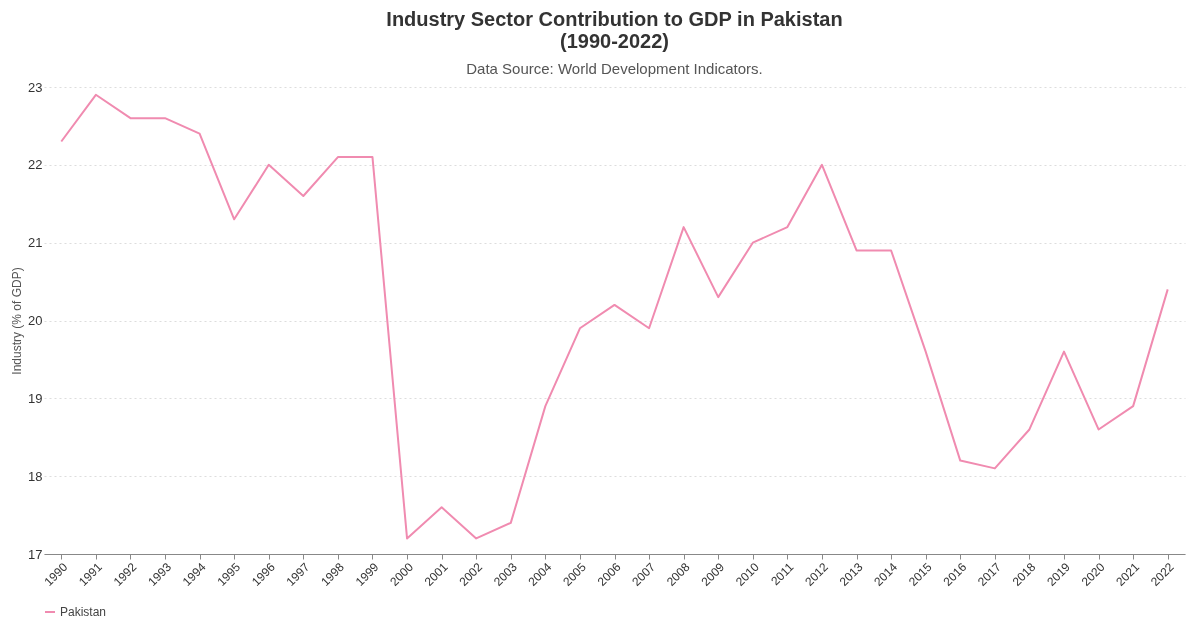 This screenshot has width=1200, height=628. I want to click on y-tick-label: 20, so click(35, 320).